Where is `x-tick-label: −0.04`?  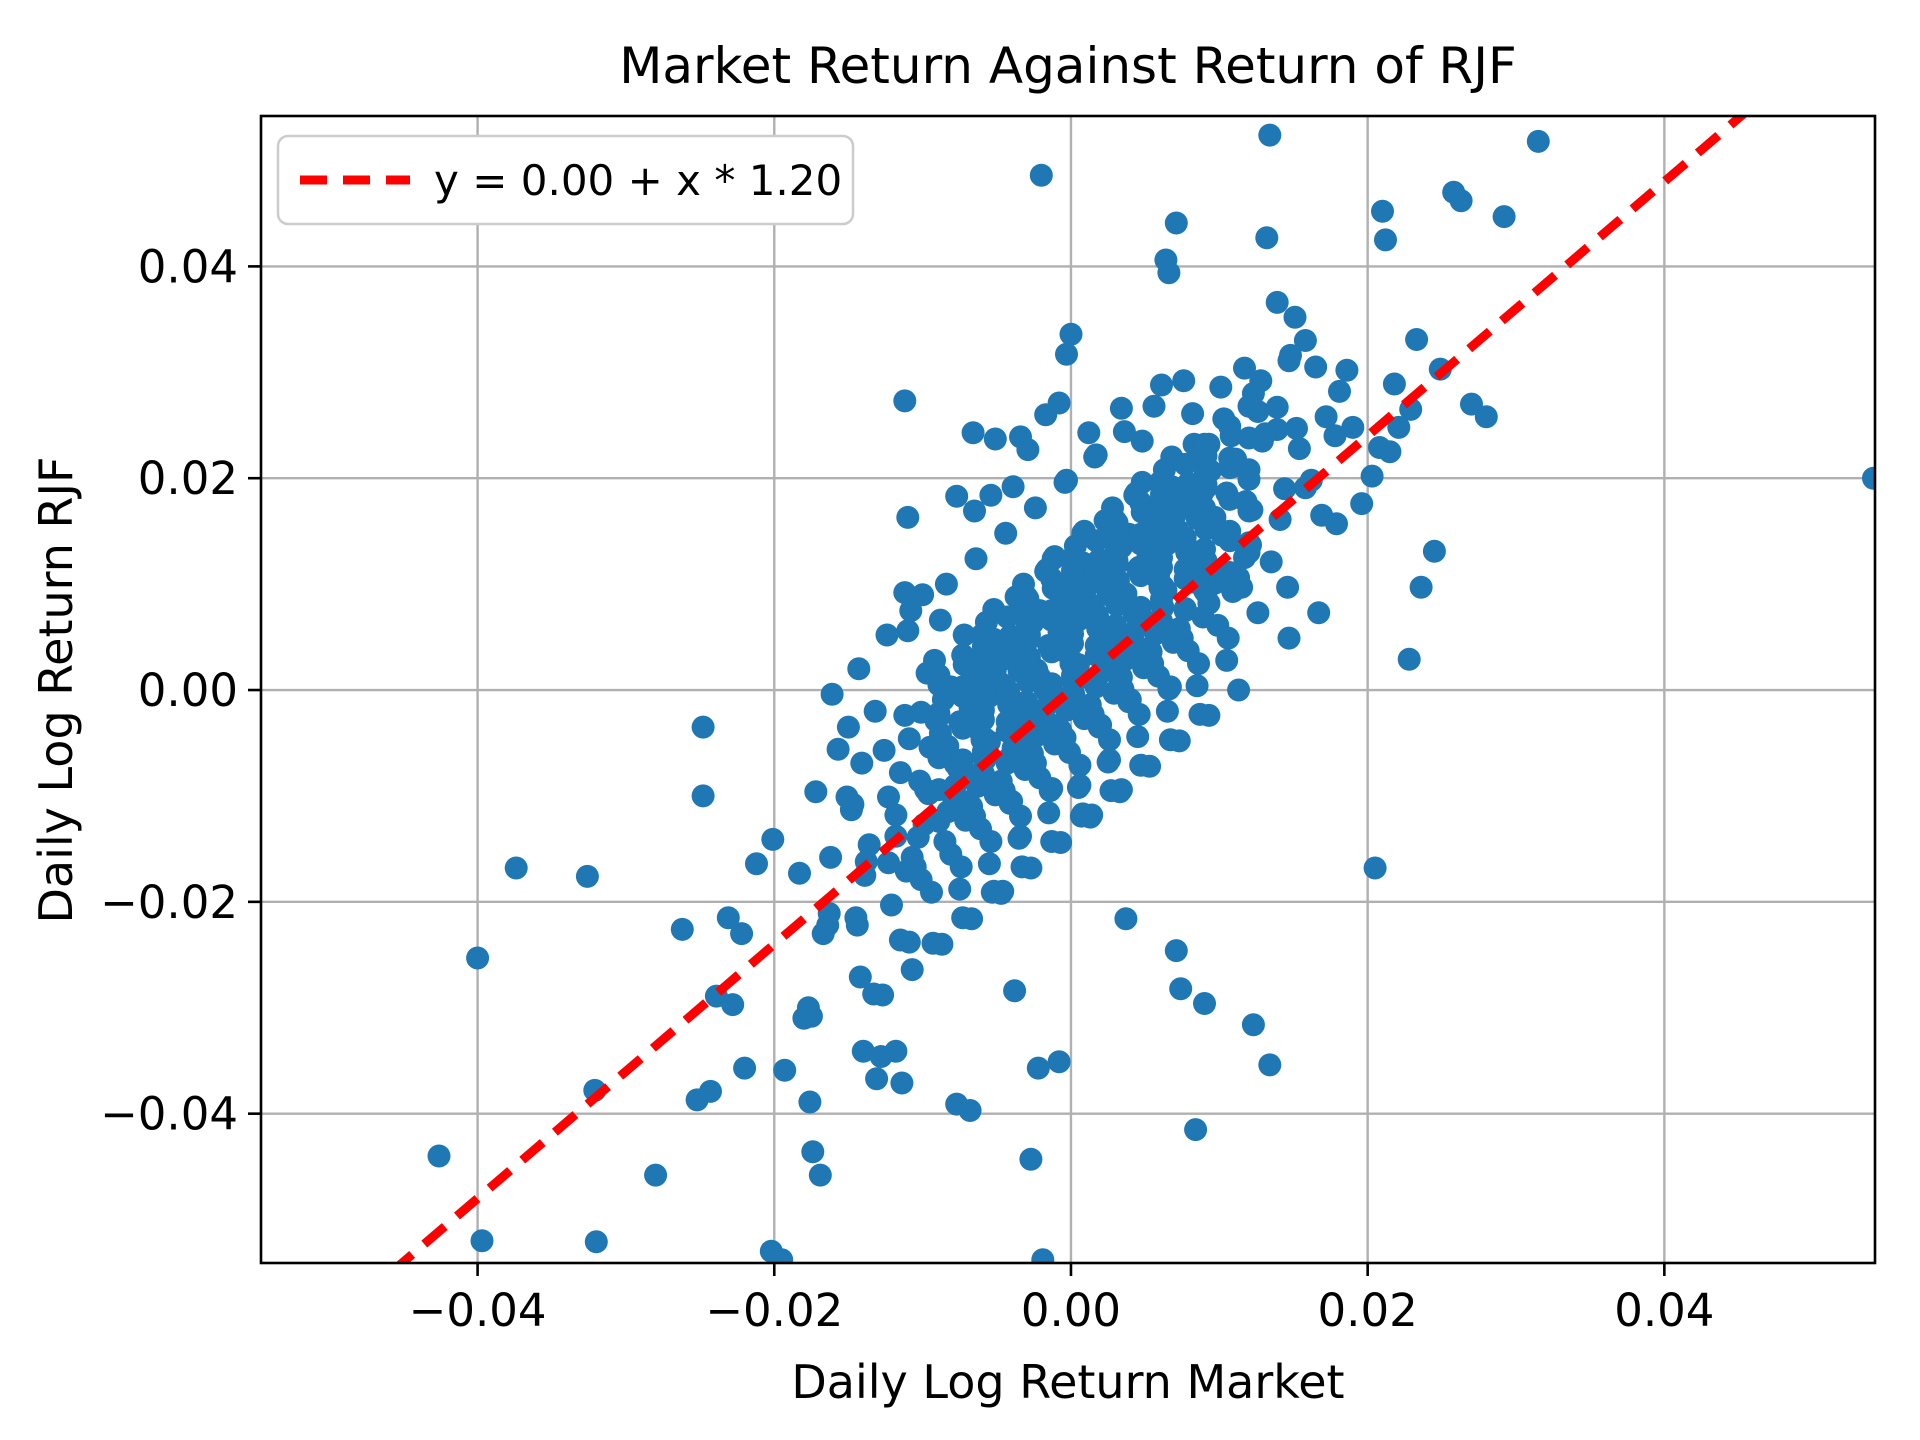
x-tick-label: −0.04 is located at coordinates (478, 1310).